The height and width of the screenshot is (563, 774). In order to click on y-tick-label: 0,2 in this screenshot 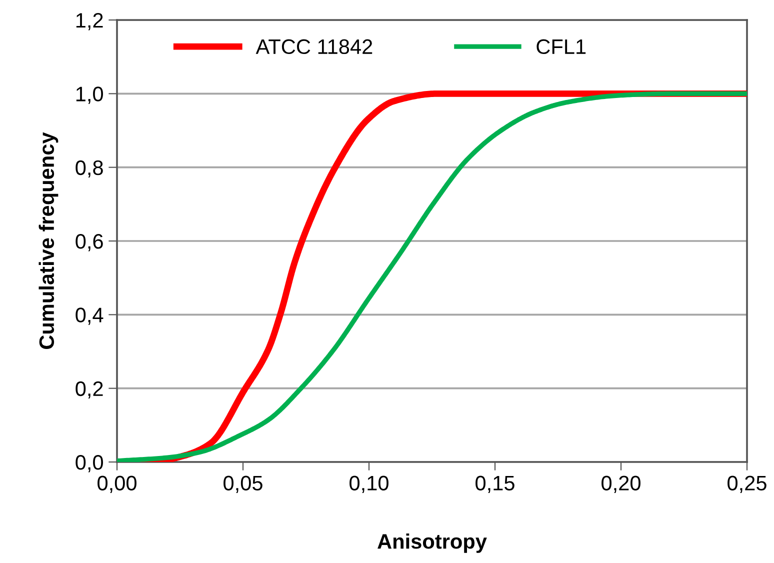, I will do `click(89, 390)`.